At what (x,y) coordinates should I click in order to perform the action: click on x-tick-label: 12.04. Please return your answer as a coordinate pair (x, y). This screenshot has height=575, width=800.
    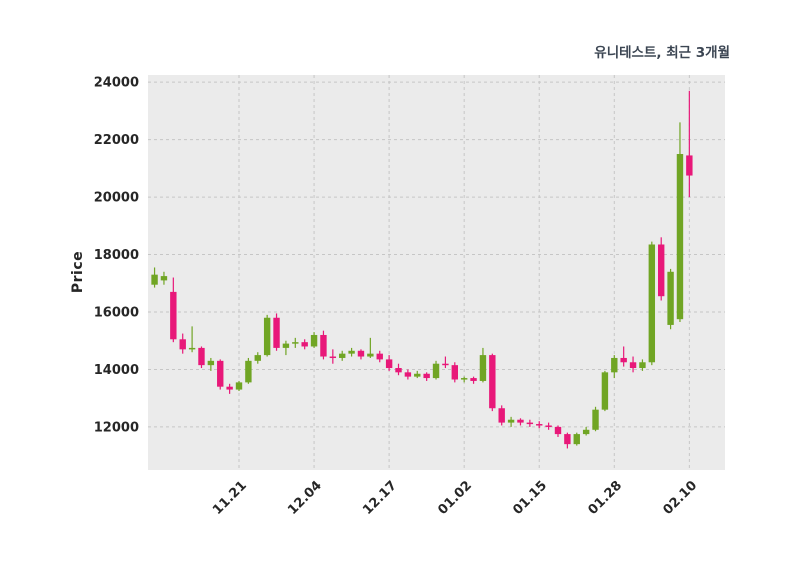
    Looking at the image, I should click on (305, 498).